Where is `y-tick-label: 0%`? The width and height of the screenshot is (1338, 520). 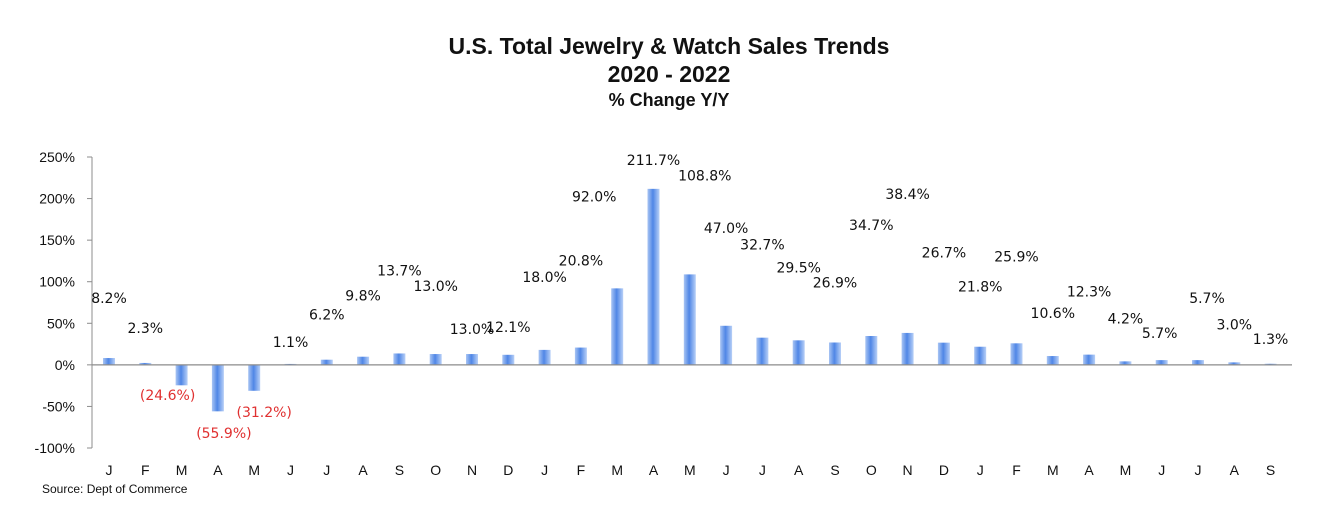
y-tick-label: 0% is located at coordinates (65, 365).